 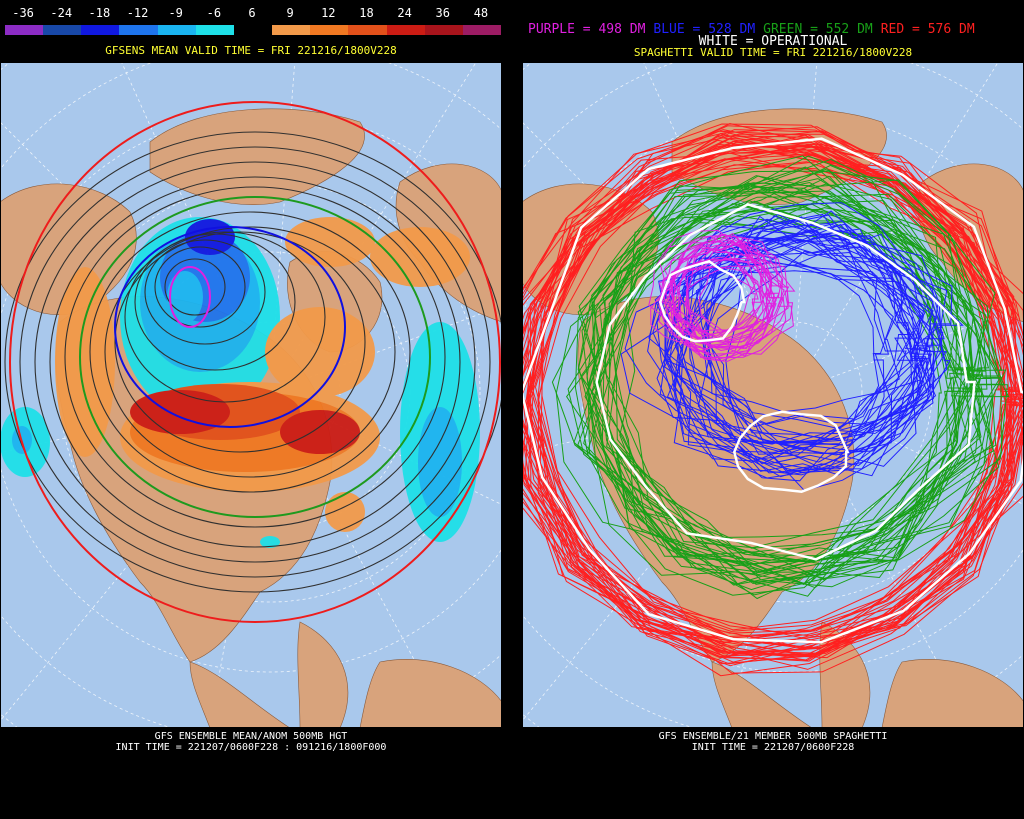 I want to click on colorbar-labels: -36 -24 -18 -12 -9 -6 6 9 12 18 24 36 48, so click(x=252, y=13).